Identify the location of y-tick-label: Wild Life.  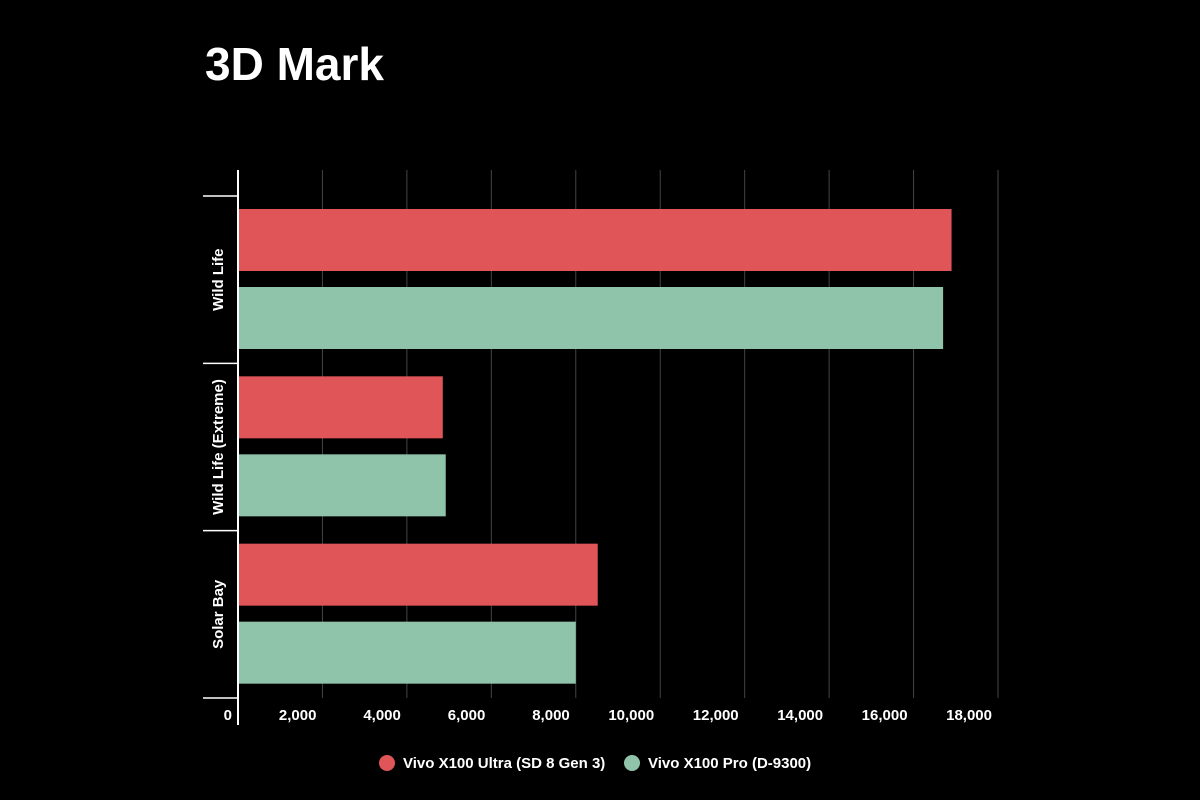
(218, 279).